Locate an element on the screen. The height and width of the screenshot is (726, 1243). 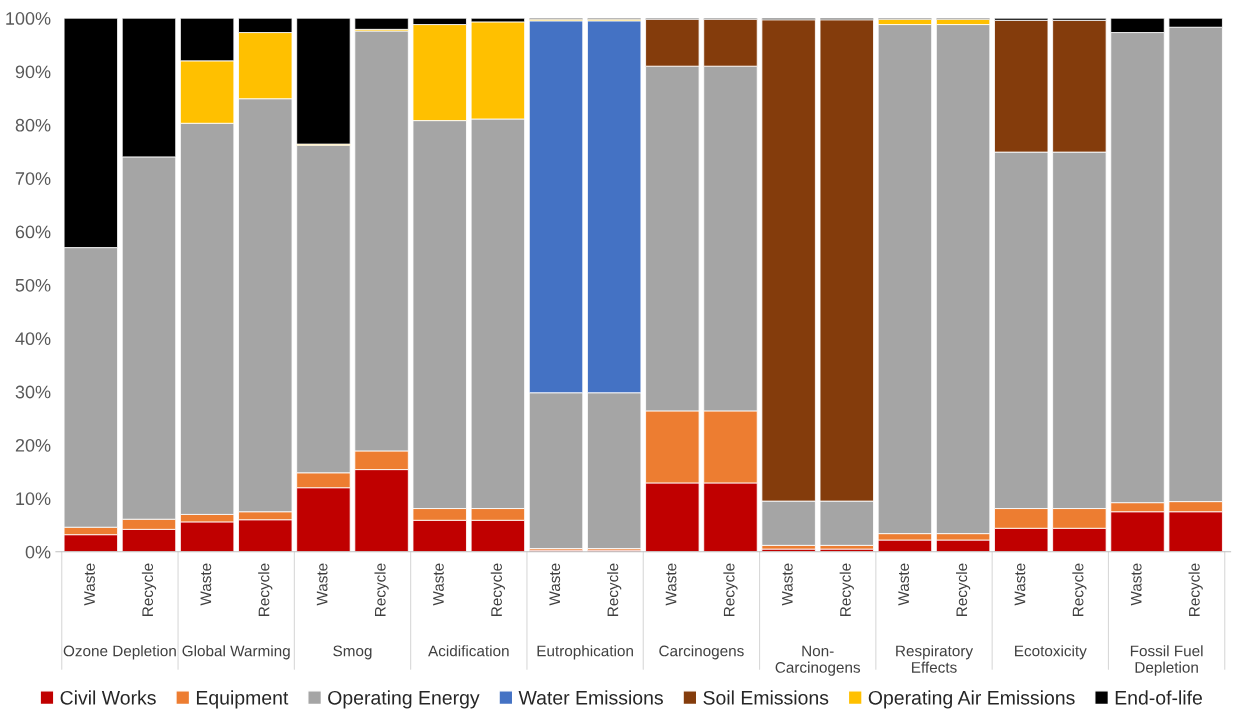
legend-label: End-of-life is located at coordinates (1158, 697).